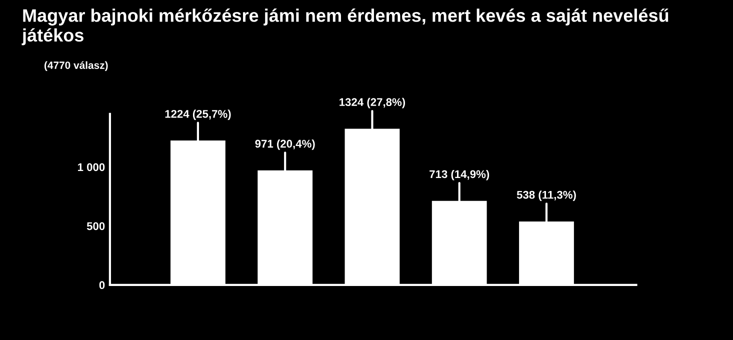 The image size is (733, 340). I want to click on y-tick-label: 1 000, so click(91, 167).